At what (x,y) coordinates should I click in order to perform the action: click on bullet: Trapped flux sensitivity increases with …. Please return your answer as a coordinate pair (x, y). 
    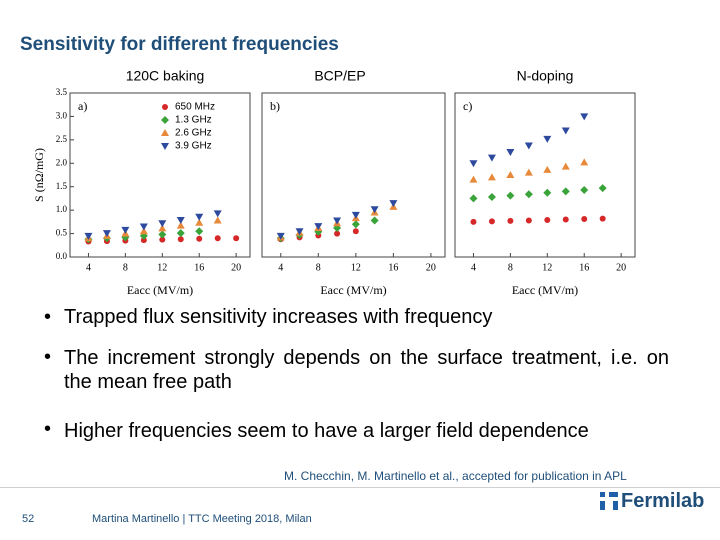
    Looking at the image, I should click on (278, 317).